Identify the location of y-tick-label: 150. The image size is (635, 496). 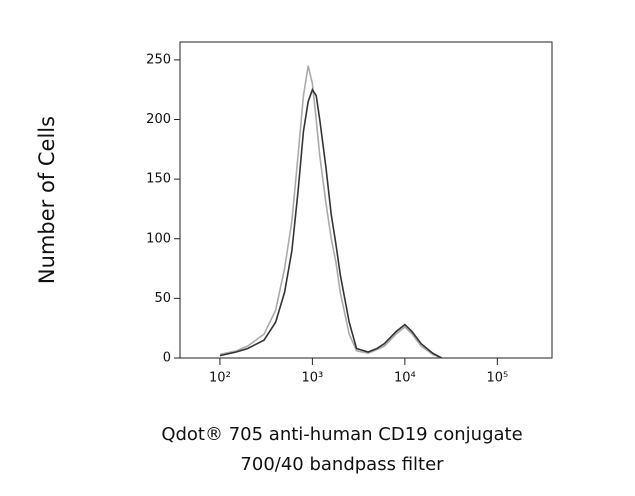
(158, 179).